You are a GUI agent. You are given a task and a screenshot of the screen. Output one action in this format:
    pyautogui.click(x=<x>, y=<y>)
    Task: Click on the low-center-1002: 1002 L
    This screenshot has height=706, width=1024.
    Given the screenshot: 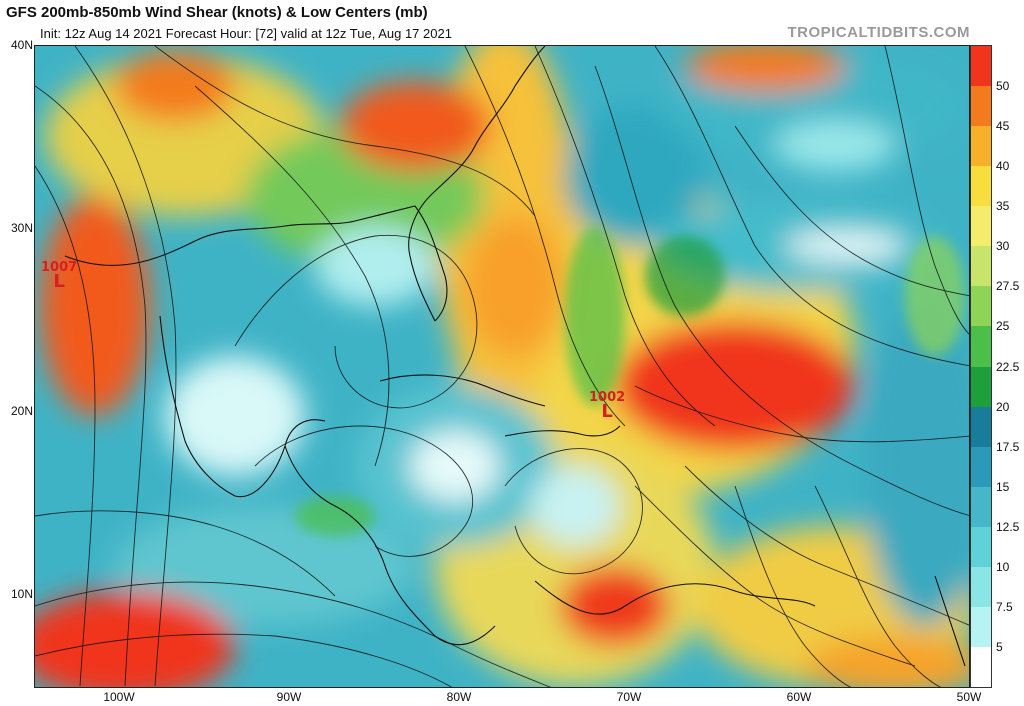 What is the action you would take?
    pyautogui.click(x=607, y=406)
    